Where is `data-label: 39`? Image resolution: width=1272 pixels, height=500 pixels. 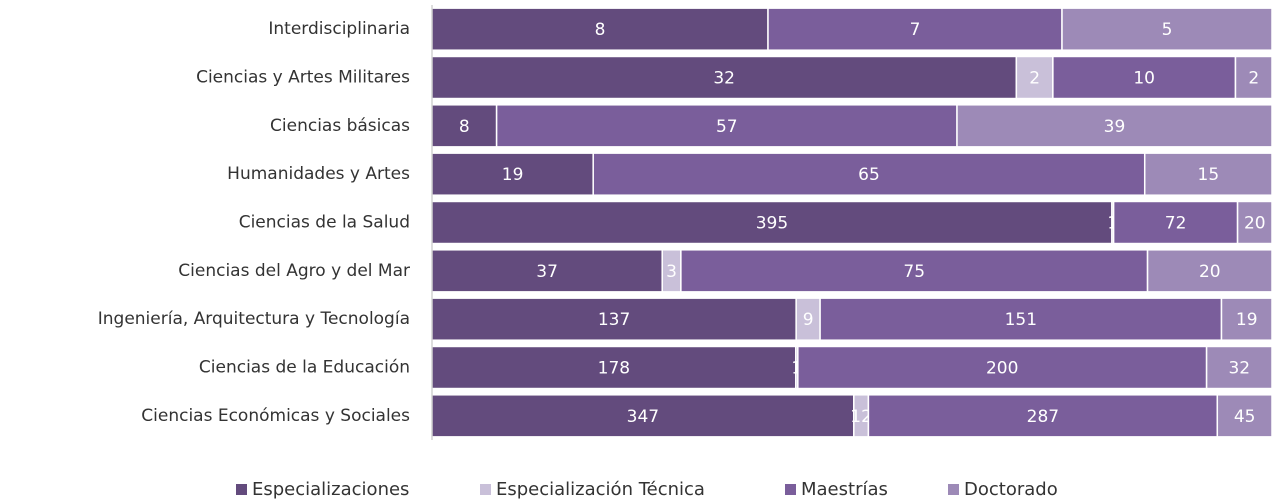 data-label: 39 is located at coordinates (1115, 127).